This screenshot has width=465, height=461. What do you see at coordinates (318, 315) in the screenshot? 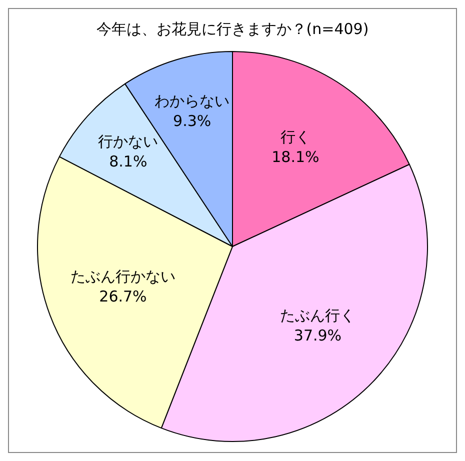
I see `slice-label: たぶん行く` at bounding box center [318, 315].